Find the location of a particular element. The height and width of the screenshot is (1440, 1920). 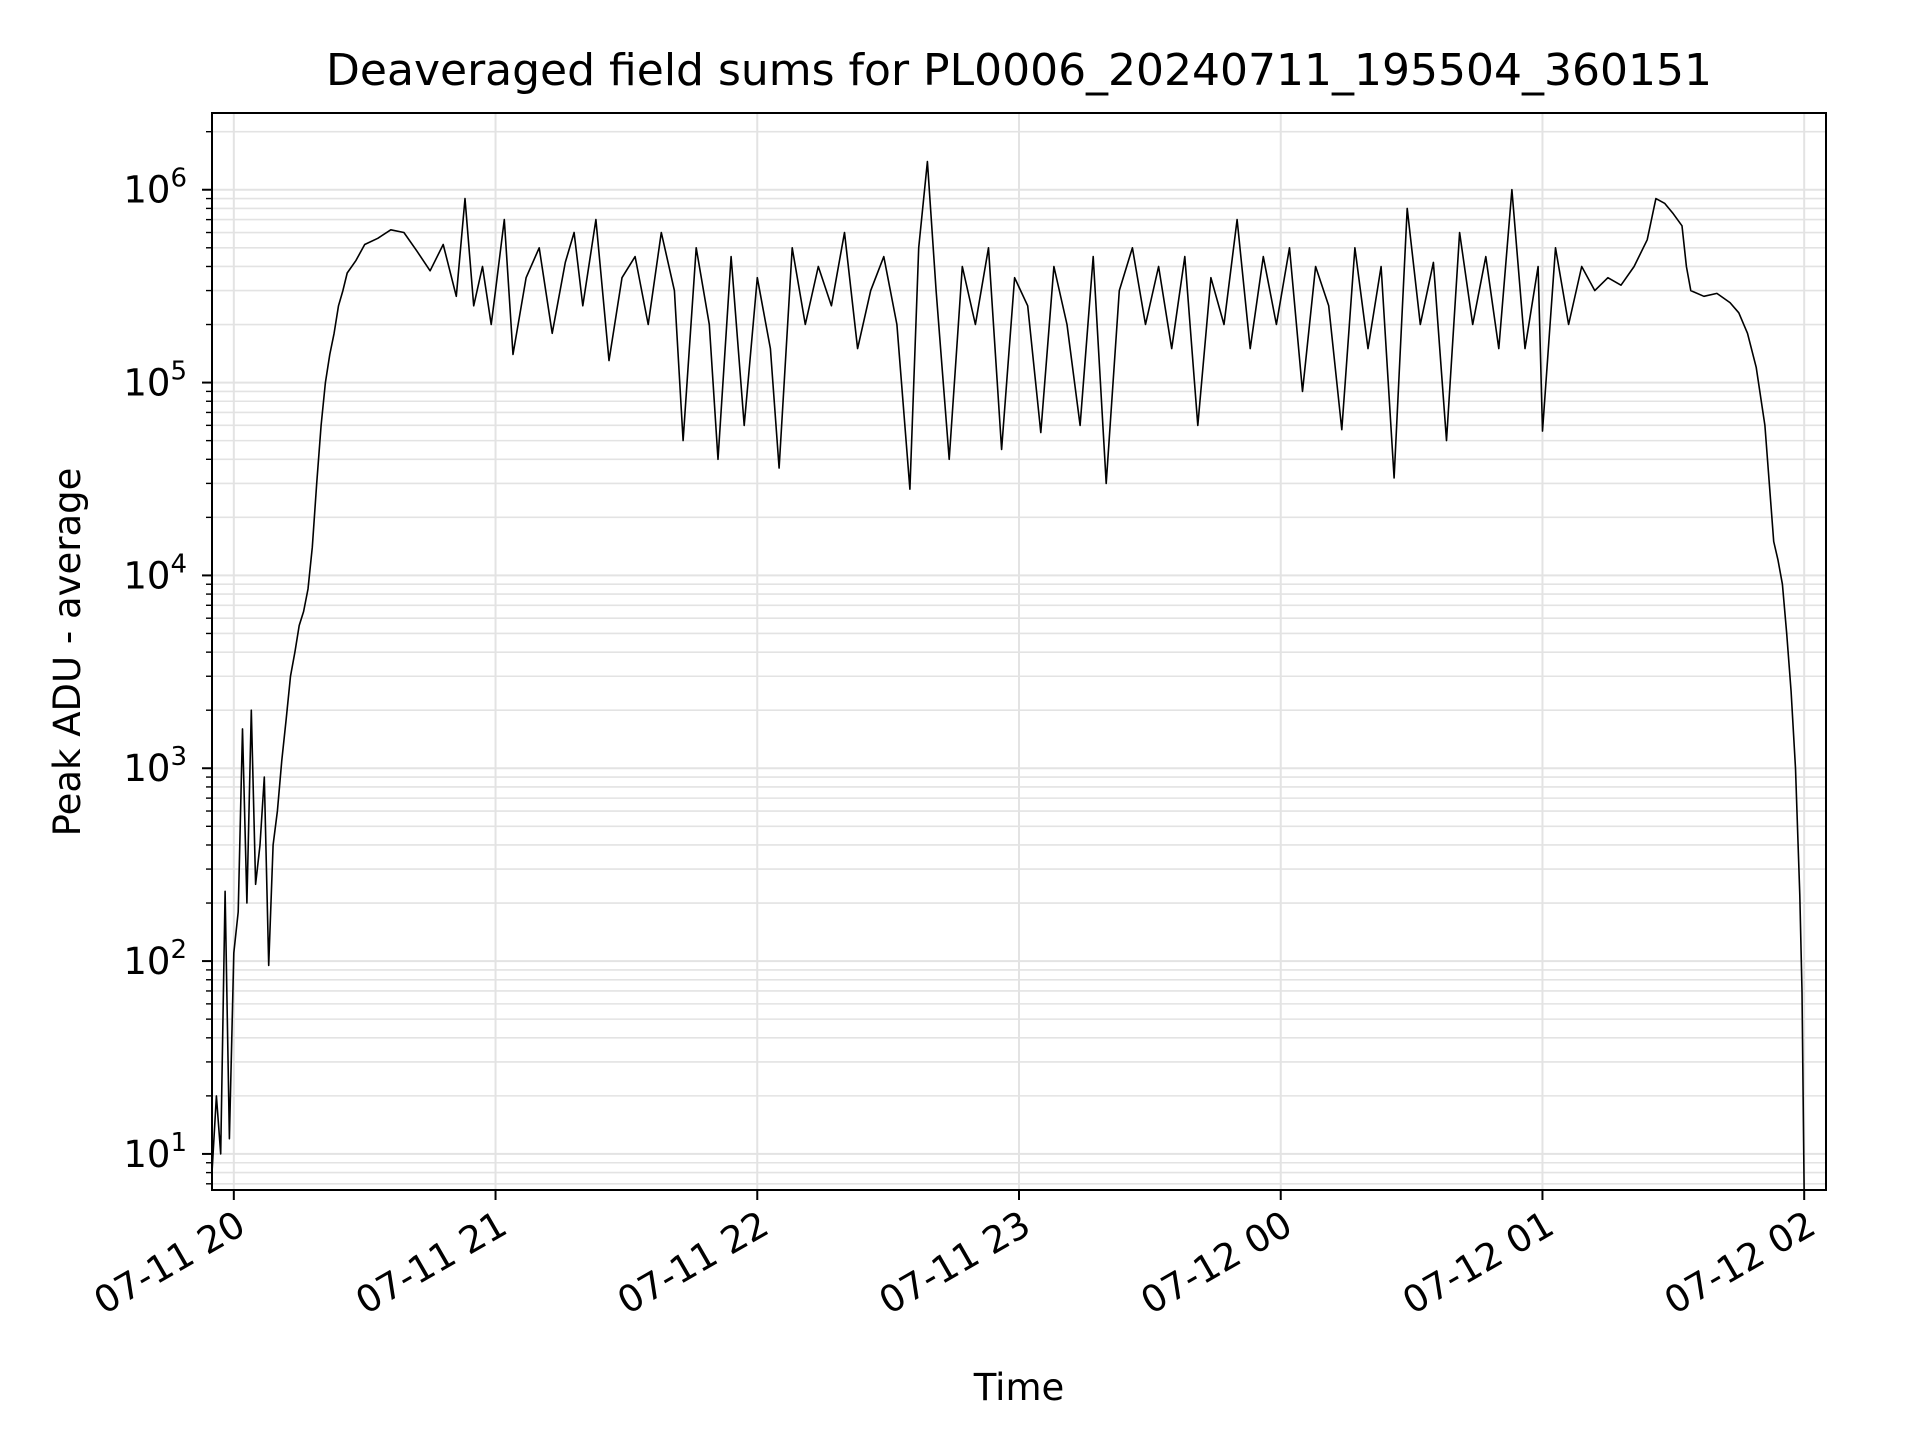

y-tick-label: 101 is located at coordinates (155, 1152).